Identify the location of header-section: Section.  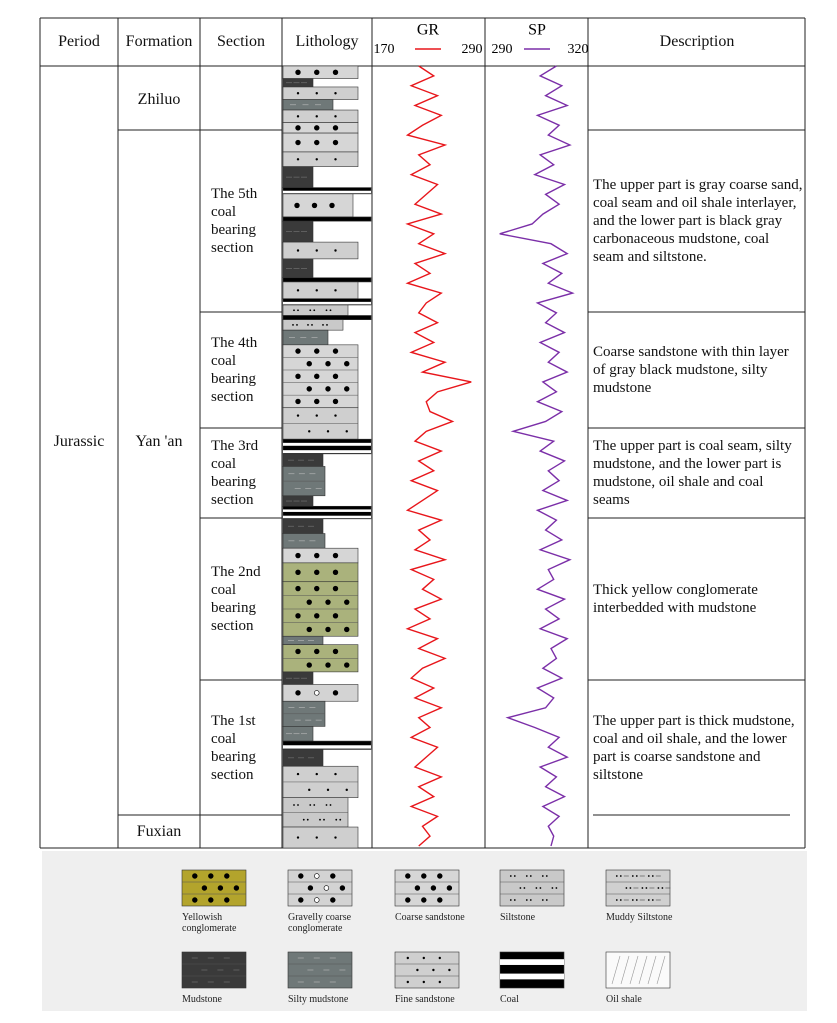
(241, 41).